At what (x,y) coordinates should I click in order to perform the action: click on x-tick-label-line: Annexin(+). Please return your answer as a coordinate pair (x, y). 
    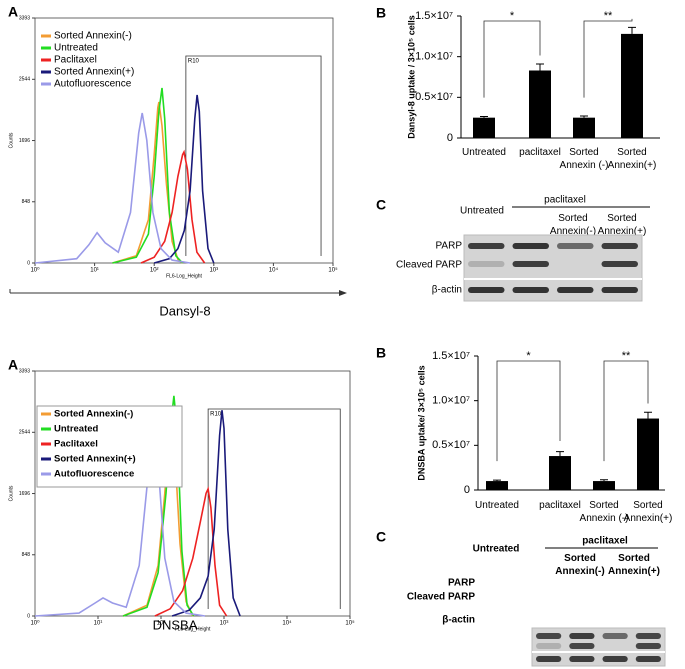
    Looking at the image, I should click on (632, 165).